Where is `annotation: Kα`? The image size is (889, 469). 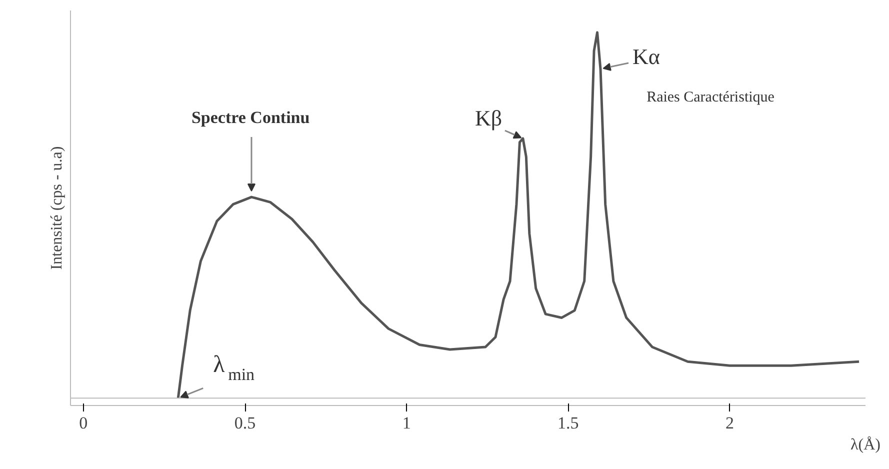 annotation: Kα is located at coordinates (646, 57).